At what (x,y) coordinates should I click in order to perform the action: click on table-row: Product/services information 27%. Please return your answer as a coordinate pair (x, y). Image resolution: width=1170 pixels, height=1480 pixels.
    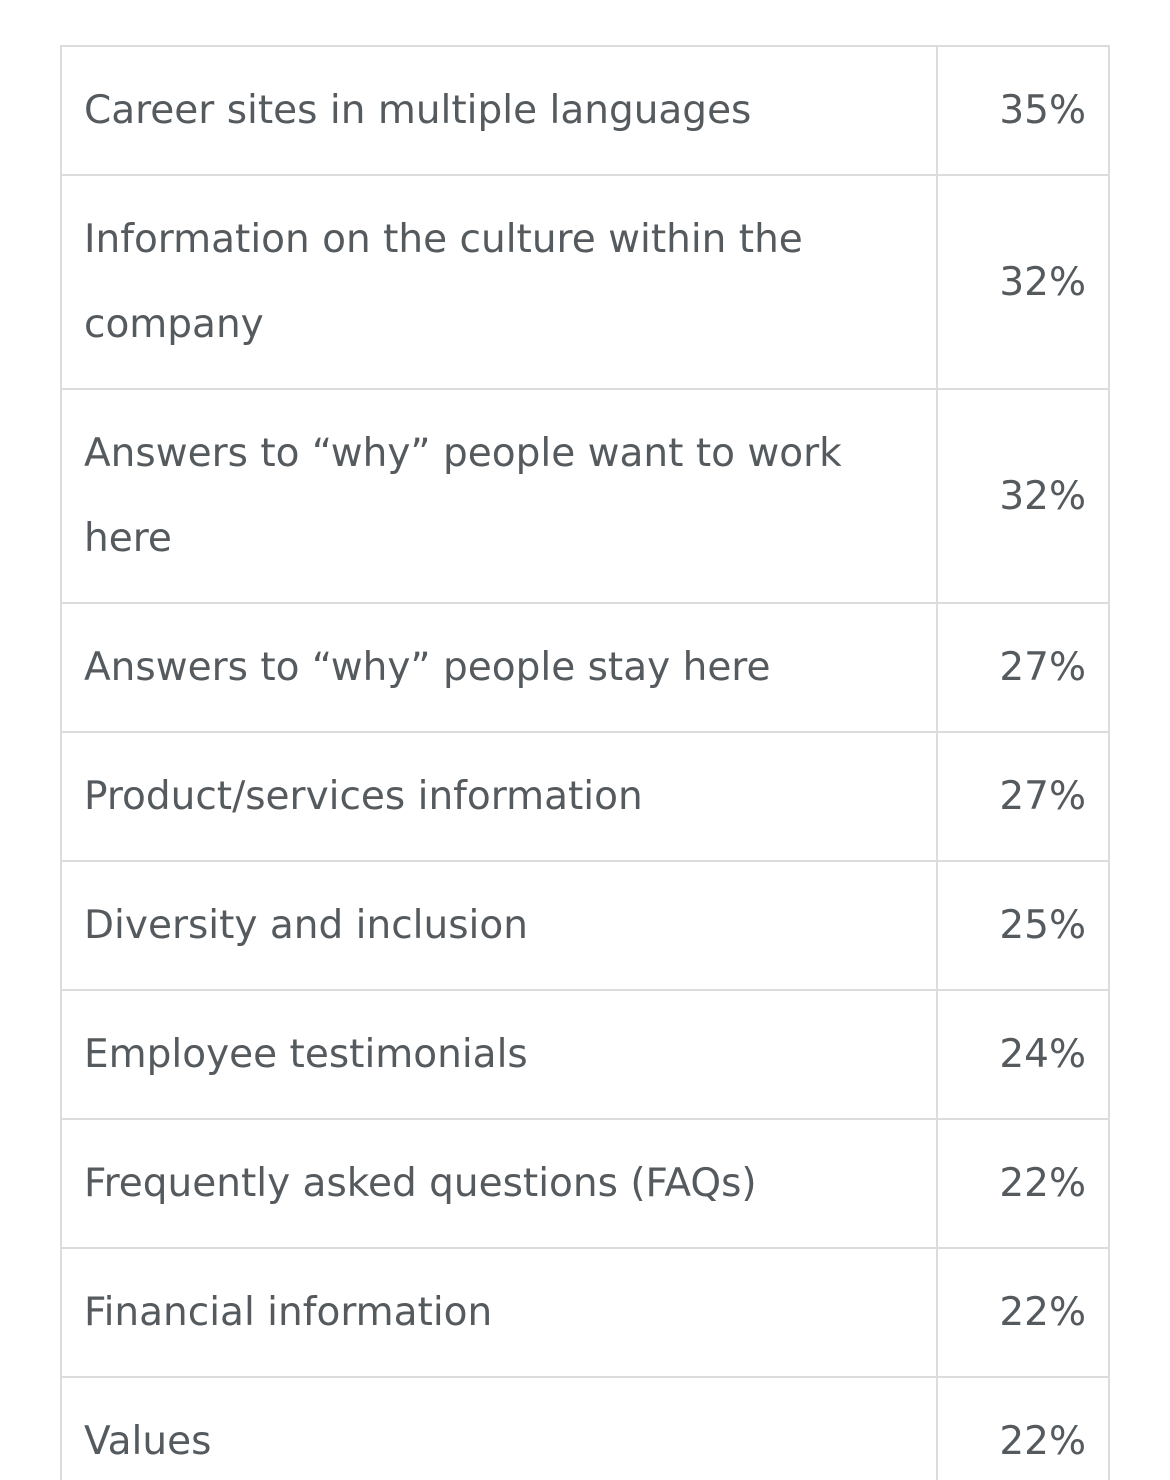
    Looking at the image, I should click on (585, 796).